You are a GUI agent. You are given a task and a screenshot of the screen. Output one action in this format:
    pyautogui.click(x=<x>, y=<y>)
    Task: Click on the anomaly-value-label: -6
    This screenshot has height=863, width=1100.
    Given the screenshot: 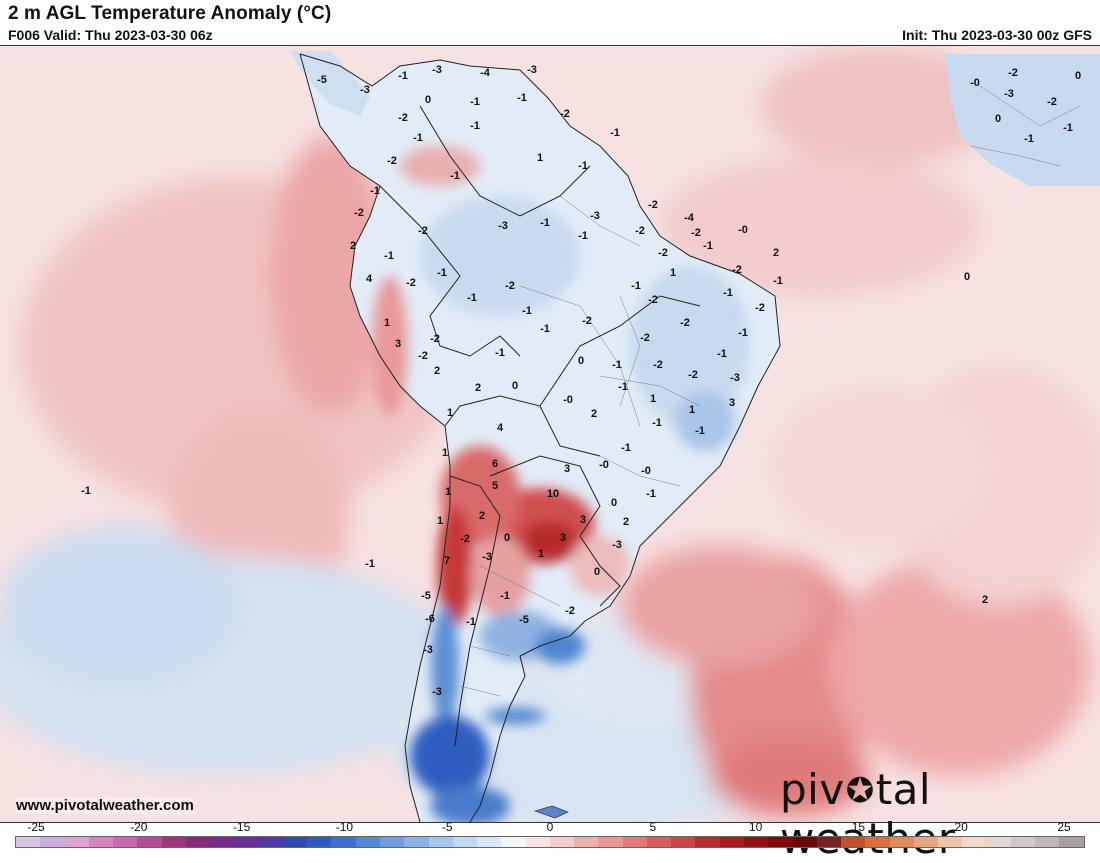 What is the action you would take?
    pyautogui.click(x=430, y=619)
    